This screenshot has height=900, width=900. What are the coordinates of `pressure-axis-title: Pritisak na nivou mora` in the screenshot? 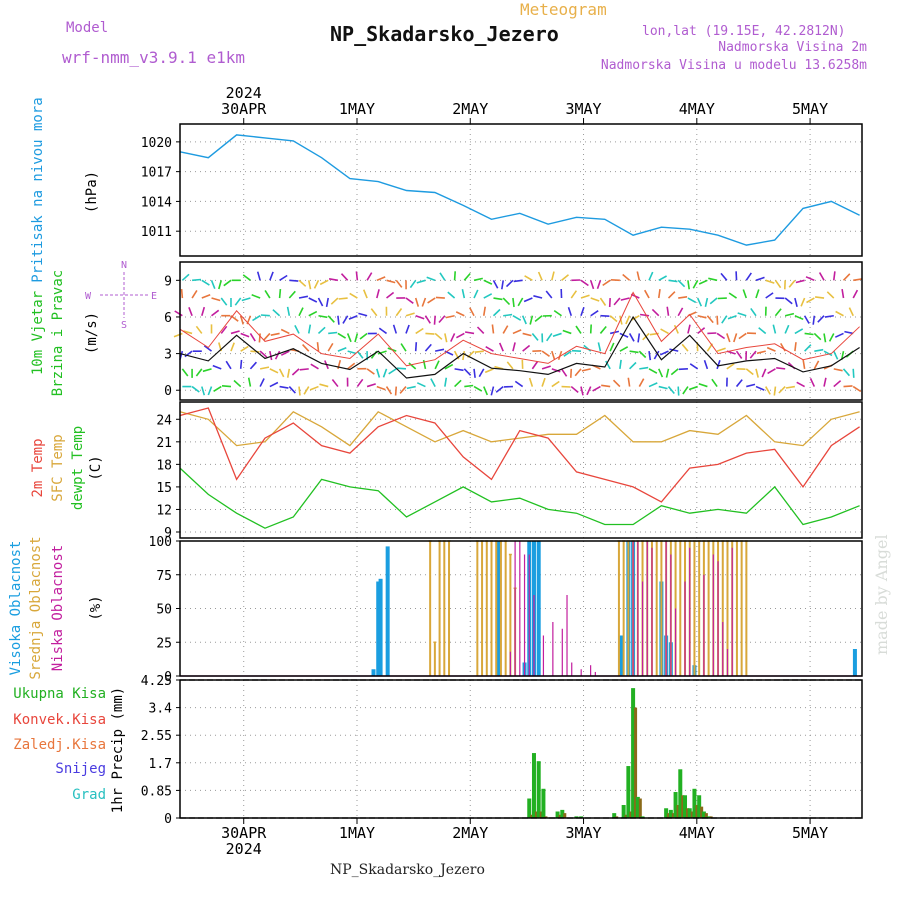 It's located at (38, 189).